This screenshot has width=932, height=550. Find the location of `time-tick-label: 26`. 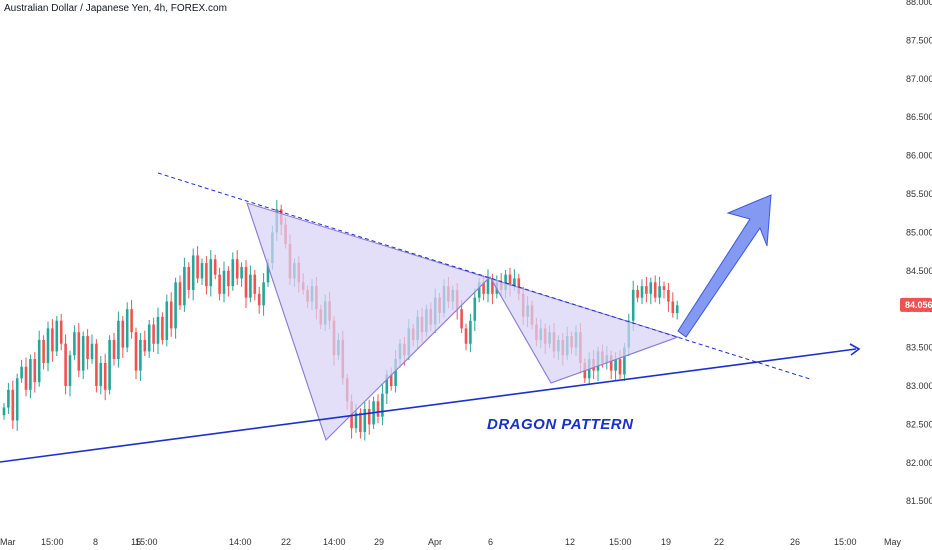

time-tick-label: 26 is located at coordinates (795, 542).